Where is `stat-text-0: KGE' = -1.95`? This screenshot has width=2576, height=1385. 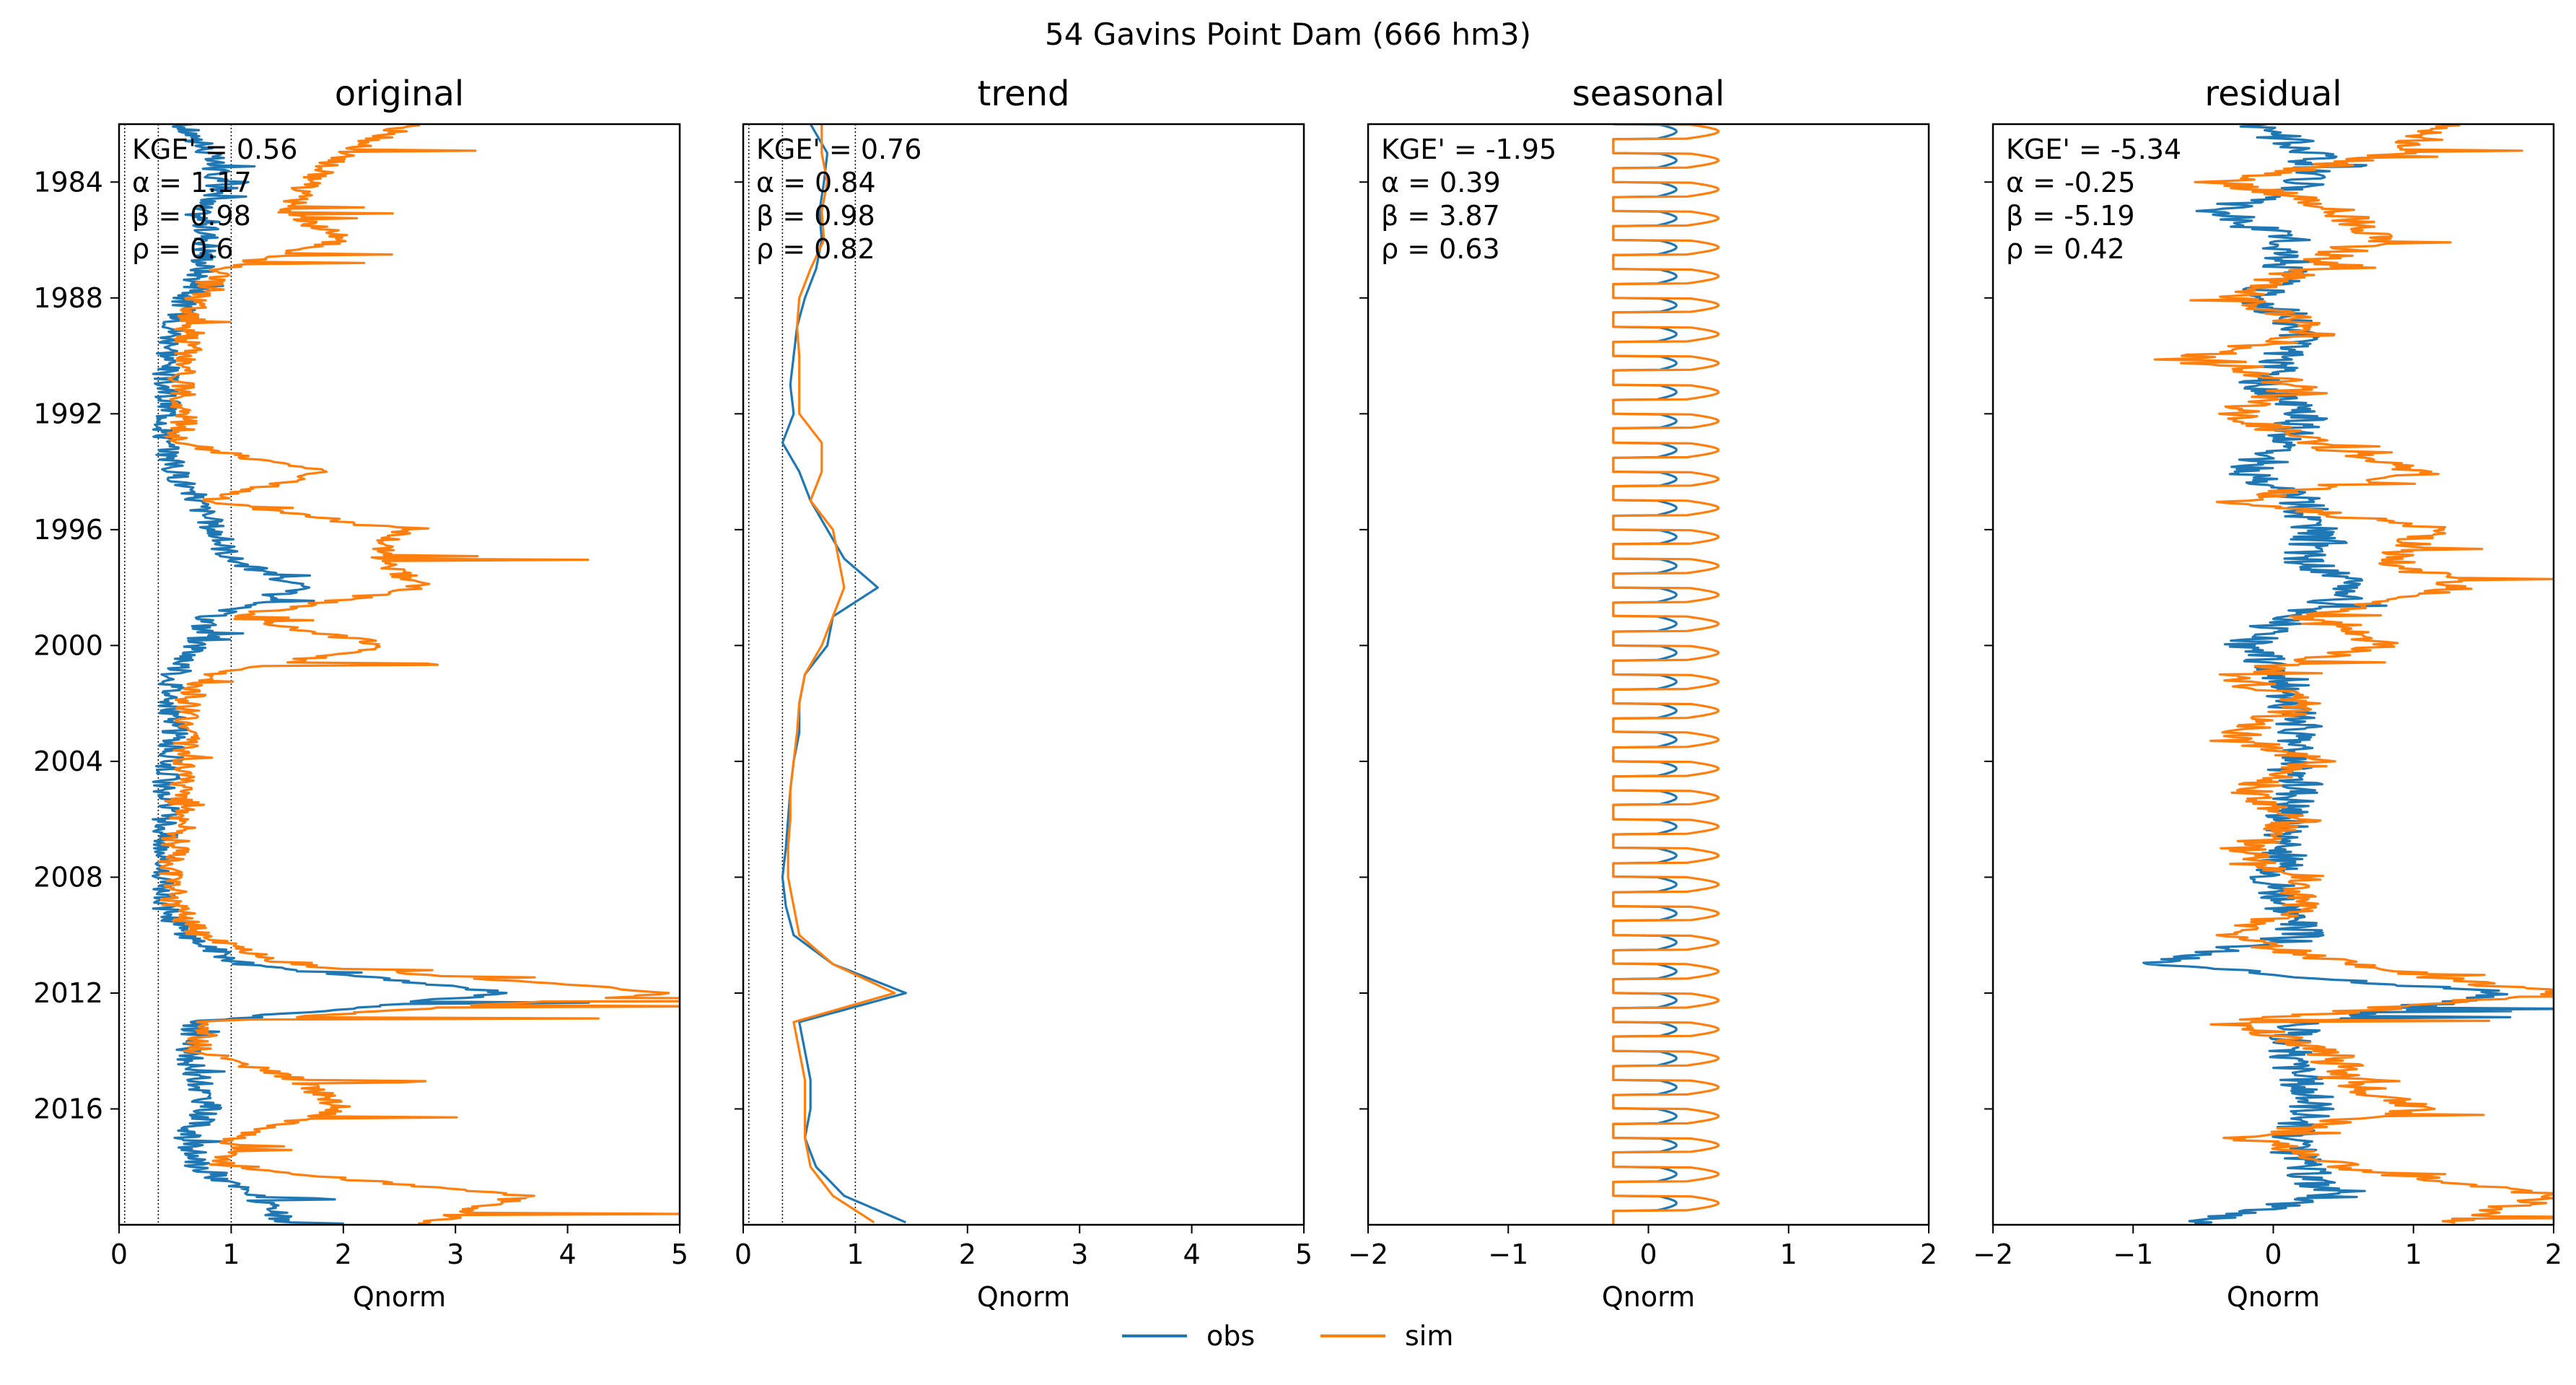
stat-text-0: KGE' = -1.95 is located at coordinates (1468, 149).